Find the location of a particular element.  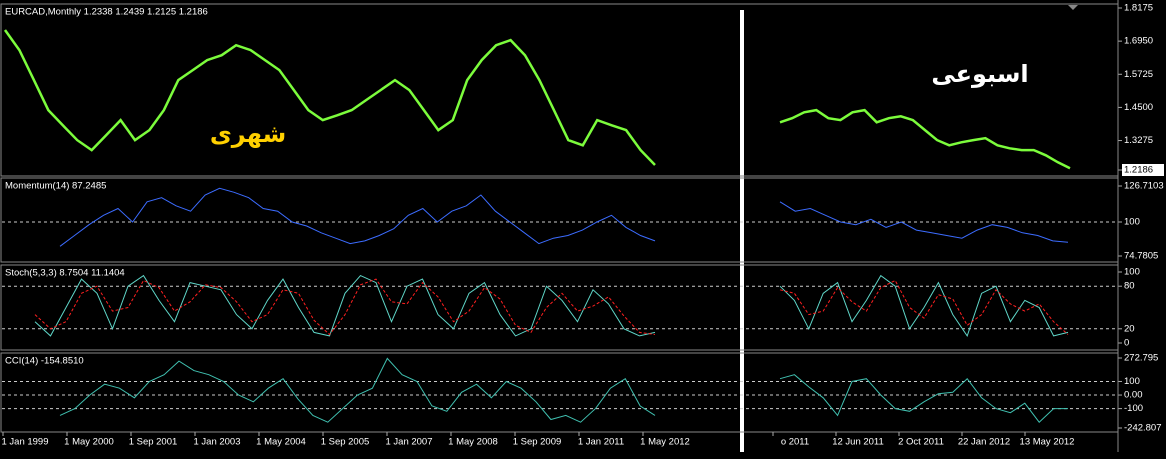

pane-title: Stoch(5,3,3) 8.7504 11.1404 is located at coordinates (65, 273).